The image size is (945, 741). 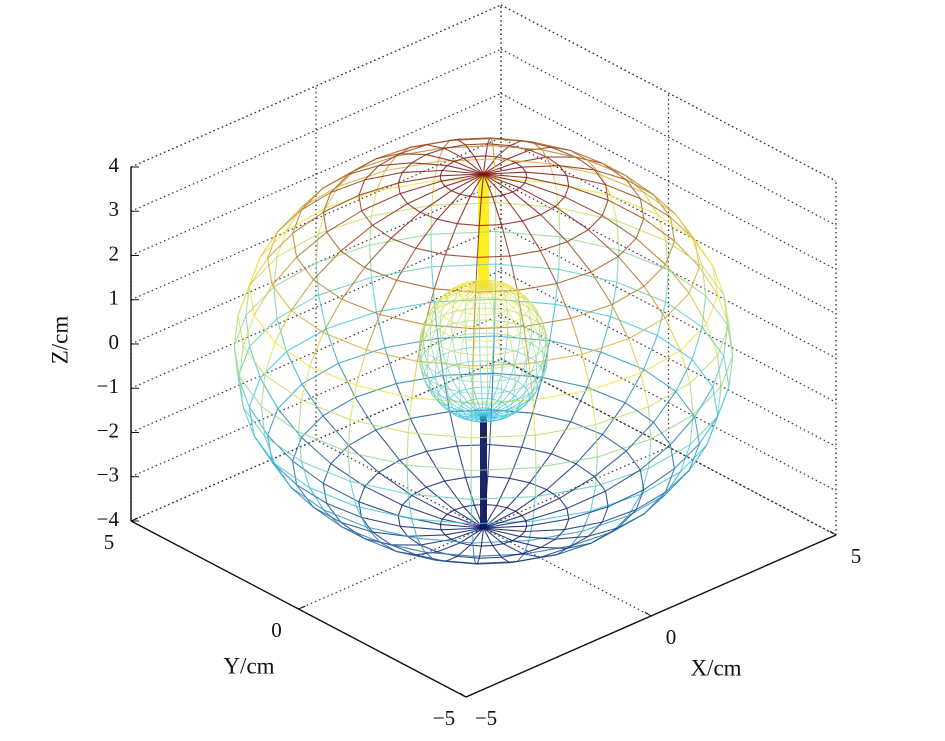 What do you see at coordinates (108, 386) in the screenshot?
I see `z-tick-label: −1` at bounding box center [108, 386].